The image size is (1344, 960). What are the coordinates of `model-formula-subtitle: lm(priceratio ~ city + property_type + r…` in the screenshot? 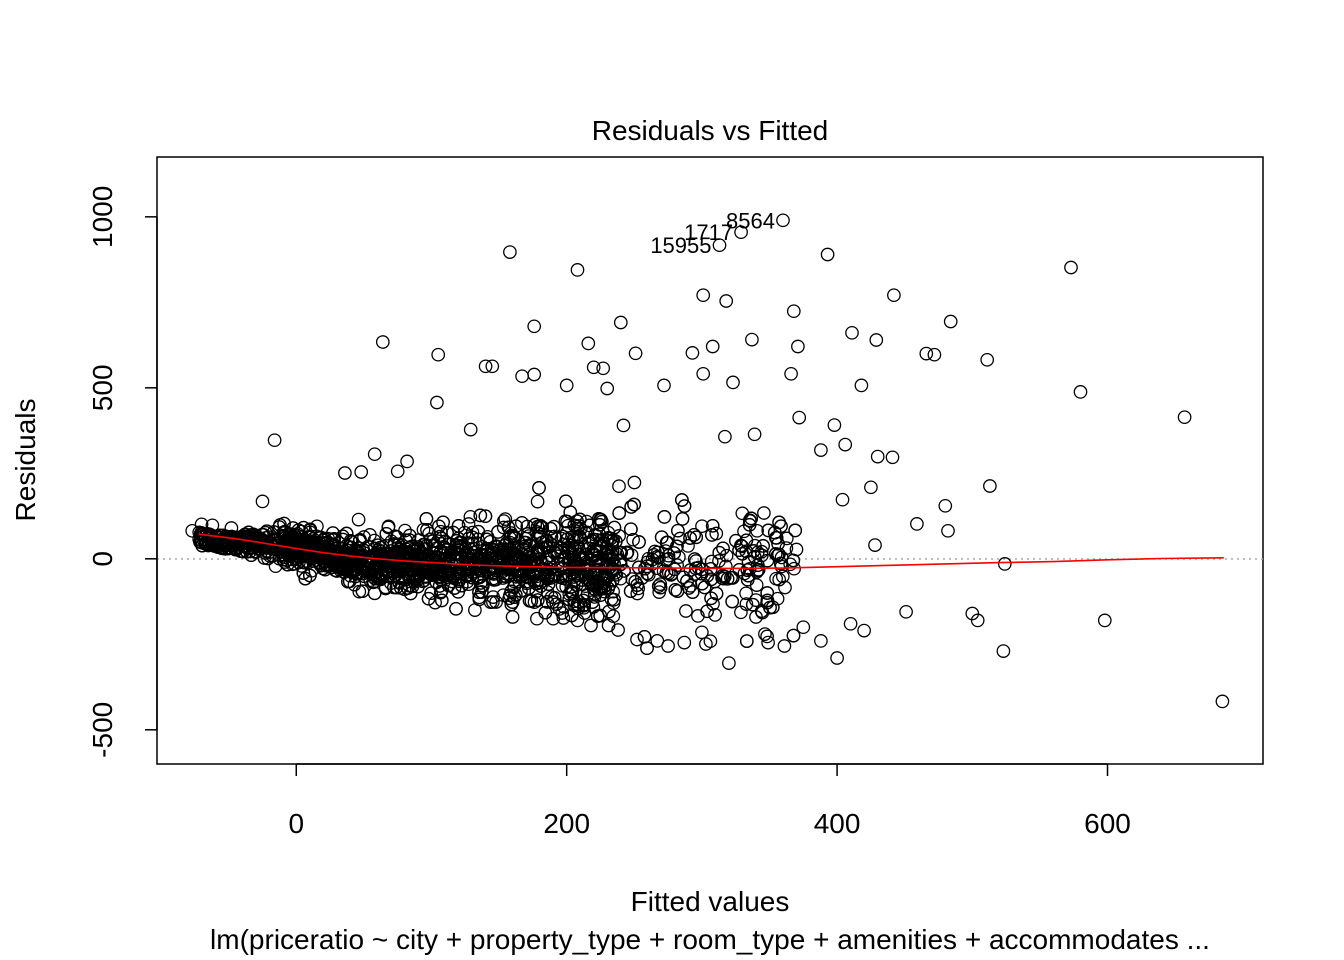 It's located at (710, 939).